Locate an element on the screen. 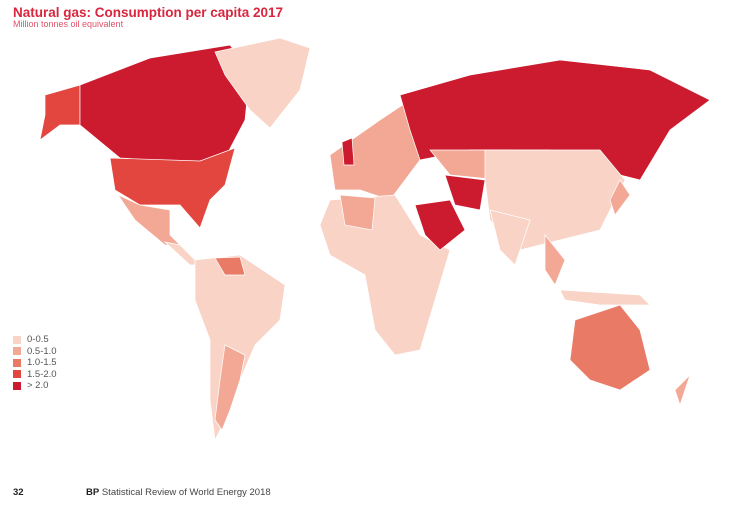 This screenshot has height=508, width=747. region-australia is located at coordinates (610, 347).